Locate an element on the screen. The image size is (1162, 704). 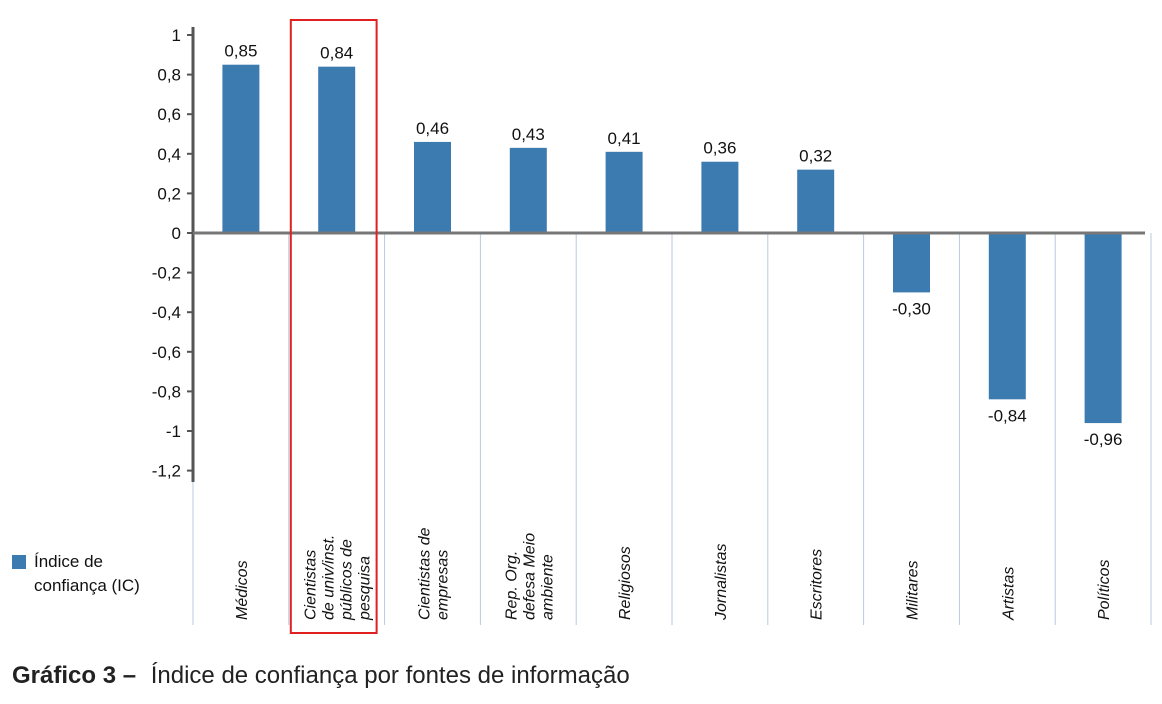
value-label: 0,41 is located at coordinates (624, 138).